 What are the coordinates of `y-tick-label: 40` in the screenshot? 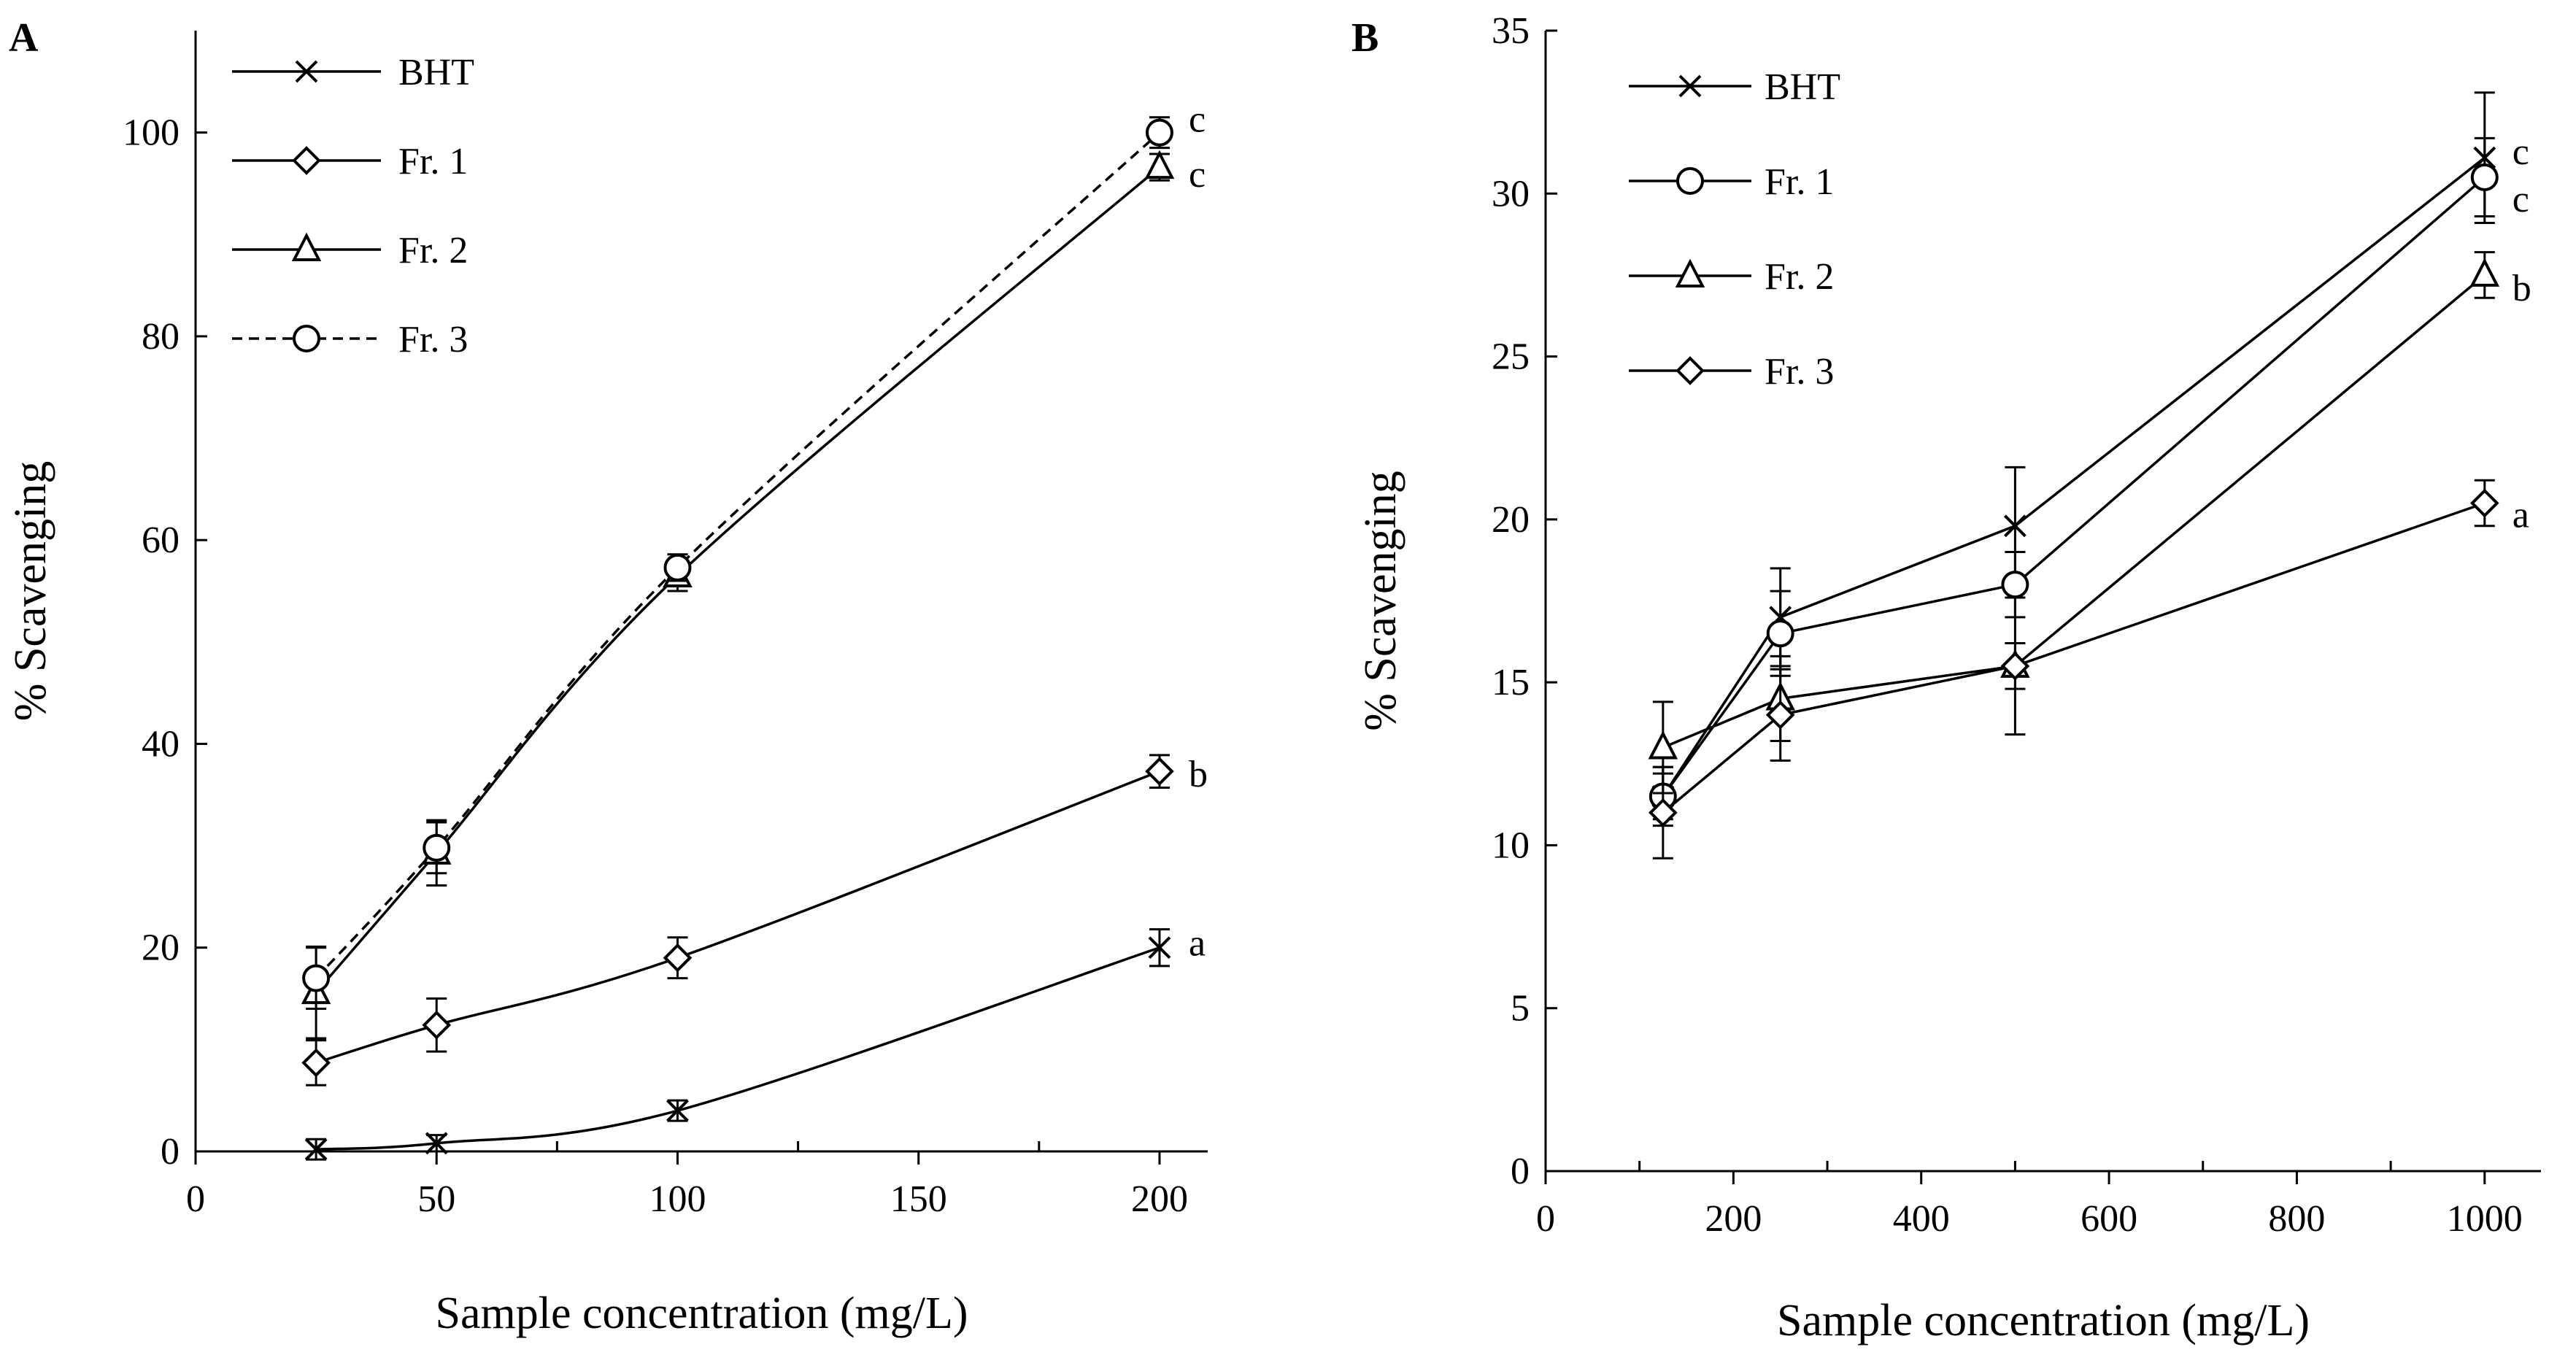 It's located at (161, 744).